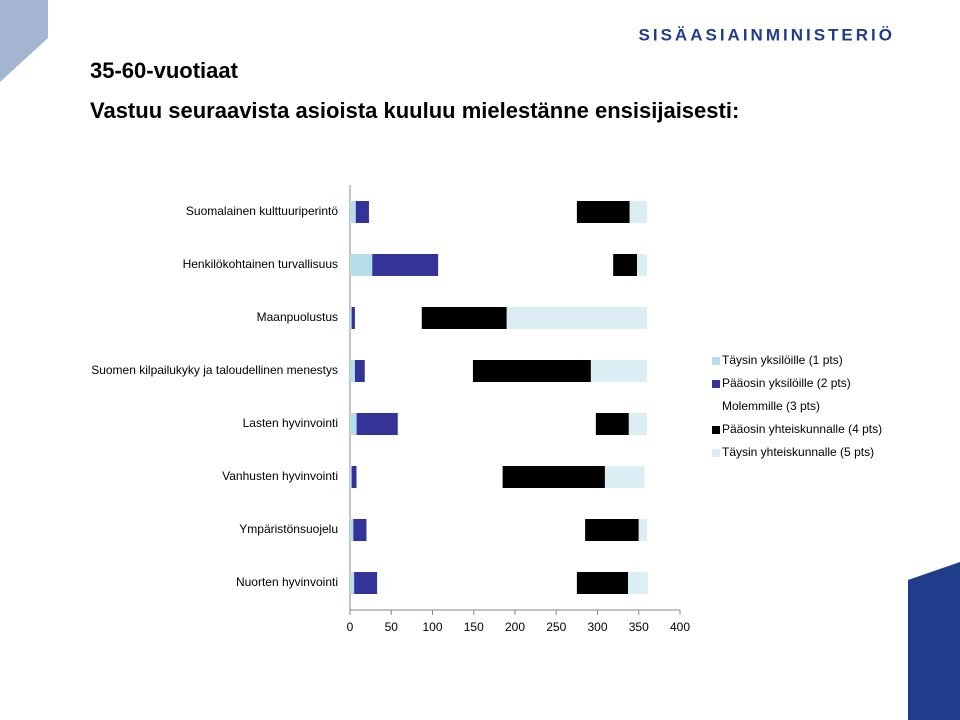  Describe the element at coordinates (262, 211) in the screenshot. I see `y-tick-label: Suomalainen kulttuuriperintö` at that location.